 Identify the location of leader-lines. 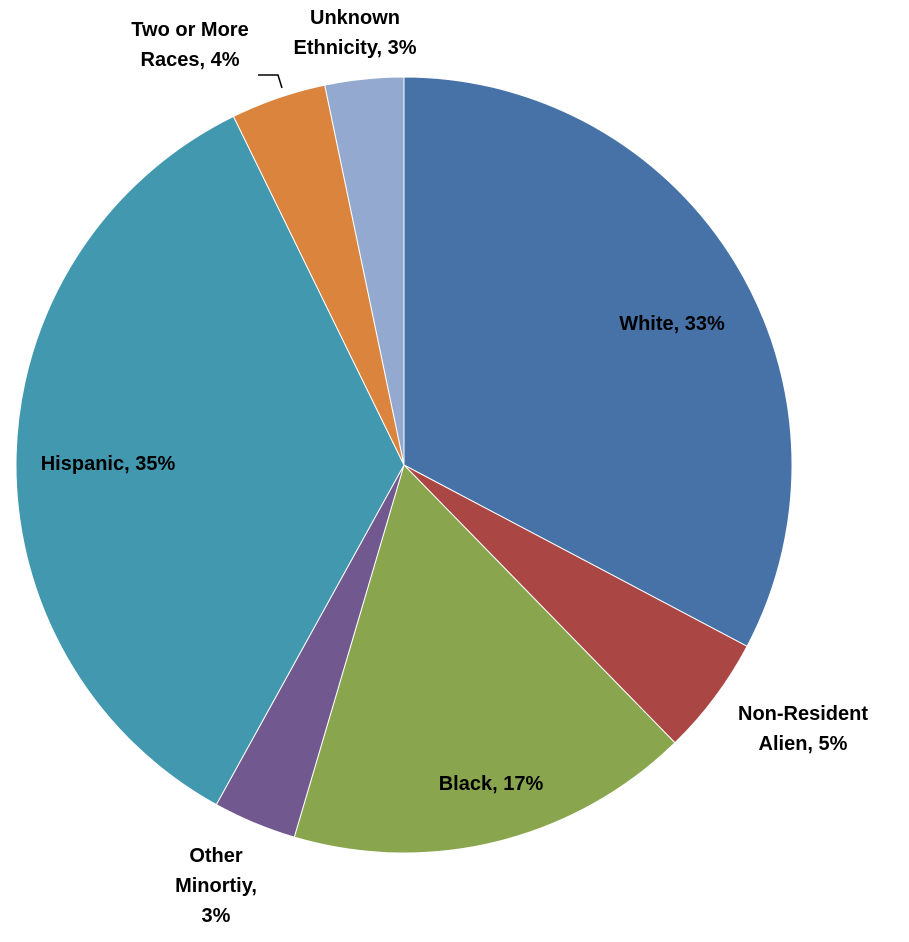
(270, 81).